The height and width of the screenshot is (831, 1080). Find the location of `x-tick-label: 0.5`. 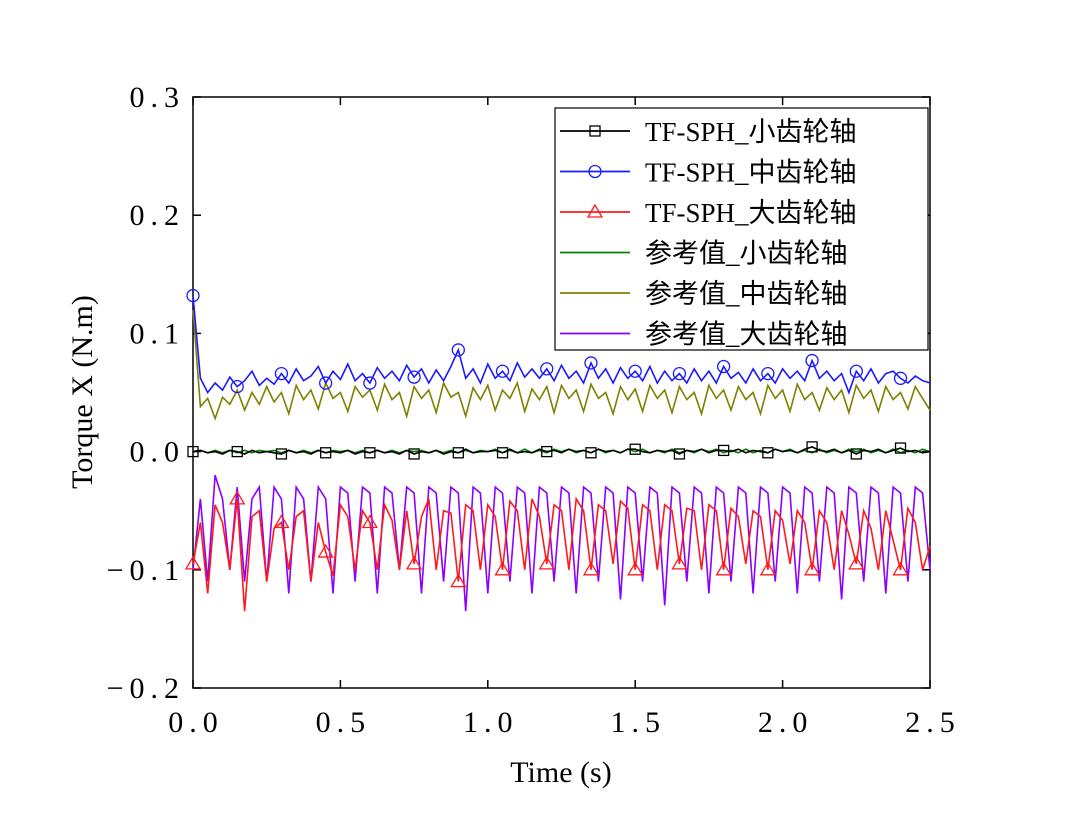

x-tick-label: 0.5 is located at coordinates (344, 722).